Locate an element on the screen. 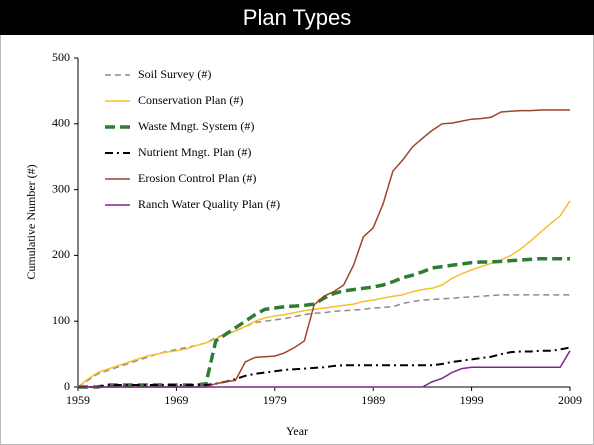 The width and height of the screenshot is (594, 445). y-axis-label: Cumulative Number (#) is located at coordinates (31, 221).